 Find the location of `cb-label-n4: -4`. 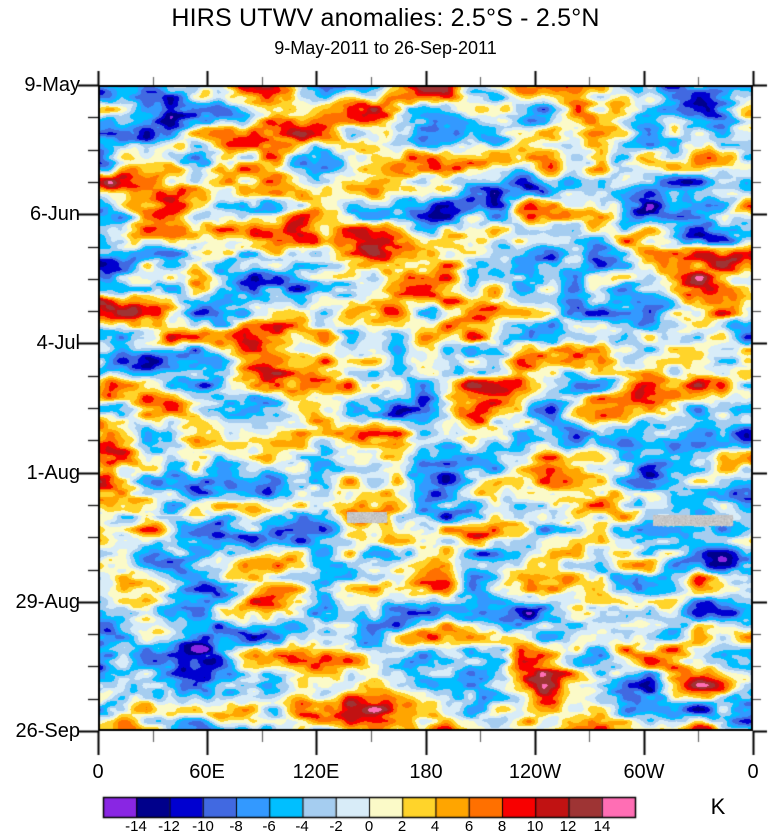

cb-label-n4: -4 is located at coordinates (302, 826).